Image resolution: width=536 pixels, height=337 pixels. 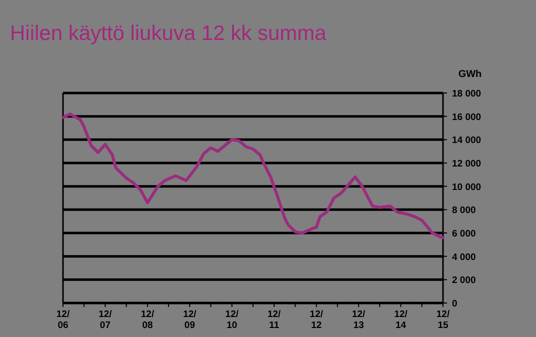 I want to click on y-tick-label: 12 000, so click(x=467, y=164).